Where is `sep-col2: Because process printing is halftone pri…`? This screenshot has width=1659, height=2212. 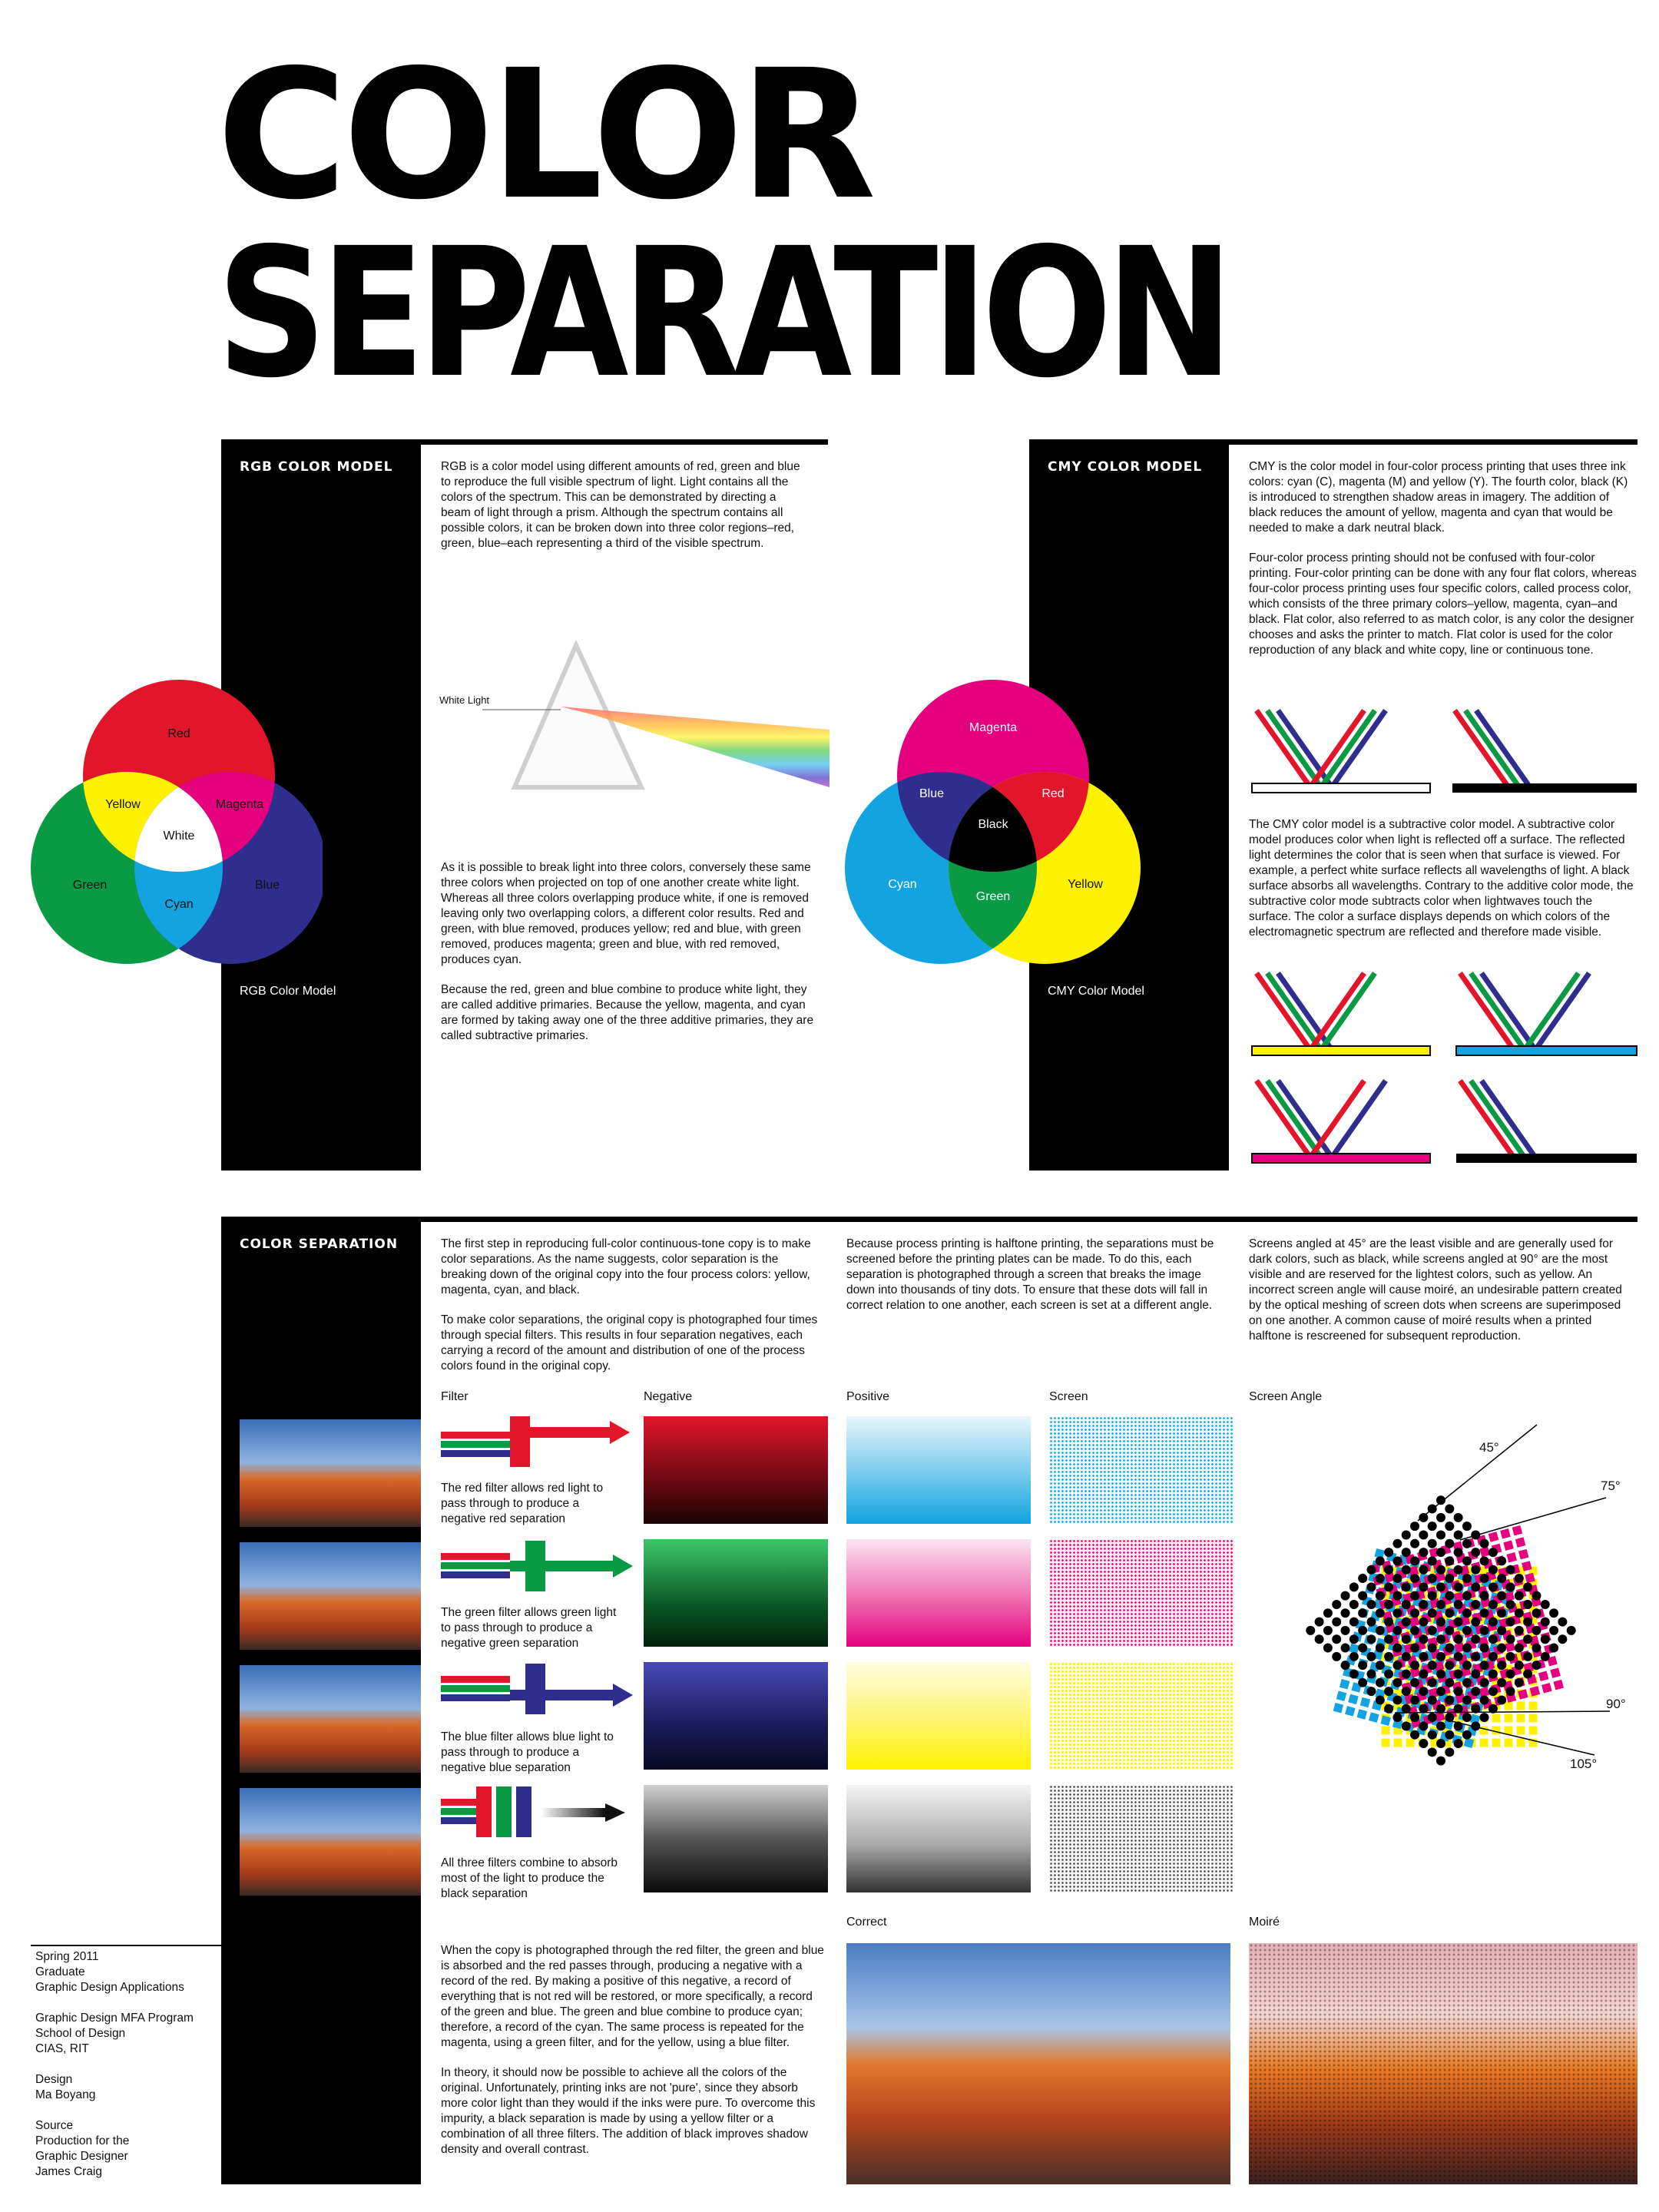 sep-col2: Because process printing is halftone pri… is located at coordinates (1030, 1274).